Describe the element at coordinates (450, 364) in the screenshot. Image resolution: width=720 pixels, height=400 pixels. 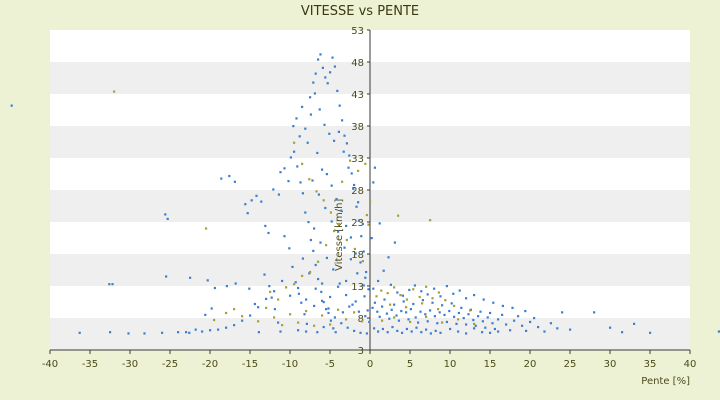
I see `x-tick-label: 10` at that location.